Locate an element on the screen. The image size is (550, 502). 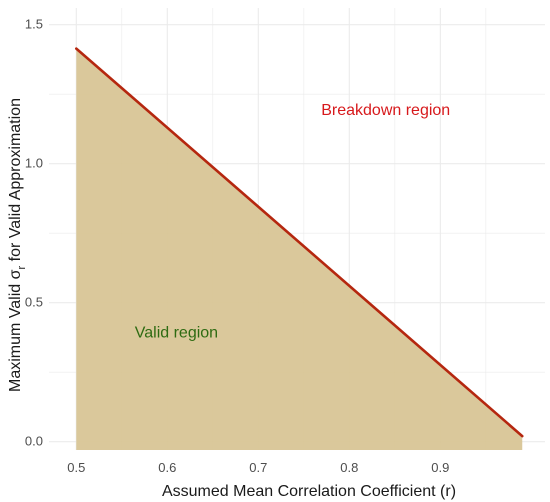
x-tick-label: 0.8 is located at coordinates (349, 467).